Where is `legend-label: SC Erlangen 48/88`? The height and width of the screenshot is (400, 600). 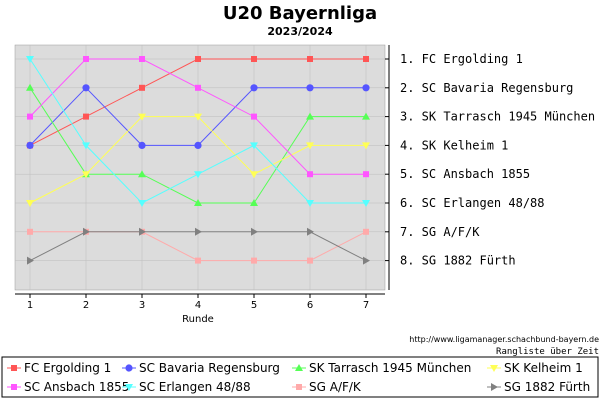
legend-label: SC Erlangen 48/88 is located at coordinates (195, 387).